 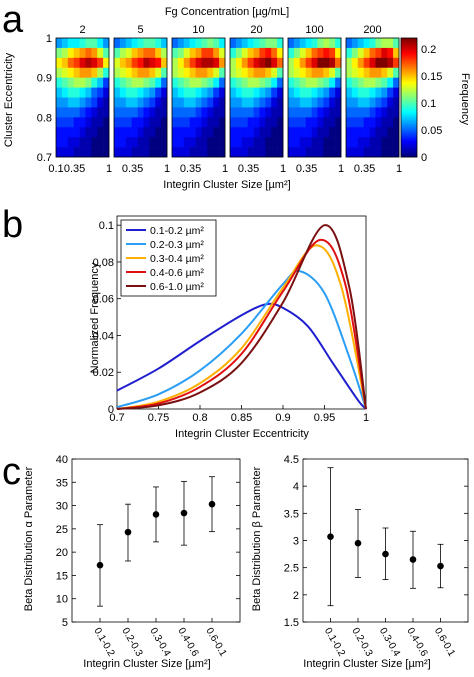 I want to click on colorbar-frame, so click(x=409, y=97).